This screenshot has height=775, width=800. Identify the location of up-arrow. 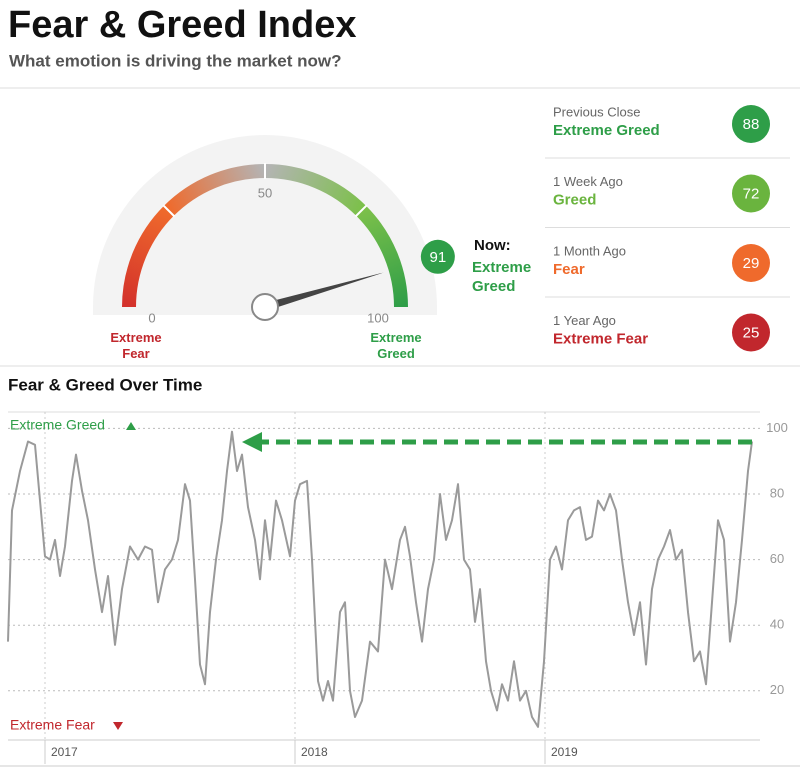
(131, 426).